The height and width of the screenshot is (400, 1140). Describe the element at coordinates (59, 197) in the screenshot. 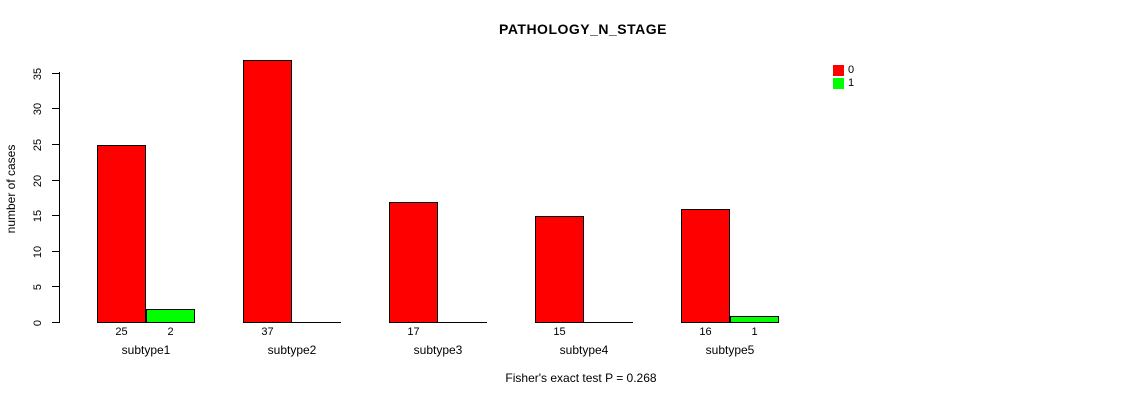

I see `y-axis-line` at that location.